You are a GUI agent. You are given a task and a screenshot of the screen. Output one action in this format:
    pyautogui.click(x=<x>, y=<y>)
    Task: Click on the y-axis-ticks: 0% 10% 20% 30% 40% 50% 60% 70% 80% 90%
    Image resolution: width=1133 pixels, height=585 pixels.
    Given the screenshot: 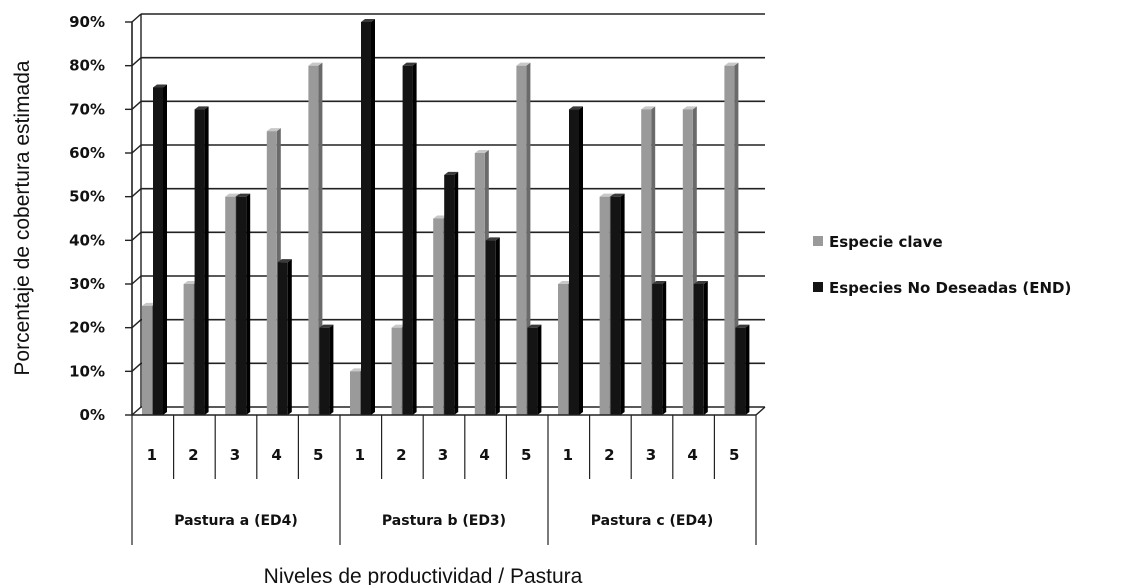 What is the action you would take?
    pyautogui.click(x=100, y=218)
    